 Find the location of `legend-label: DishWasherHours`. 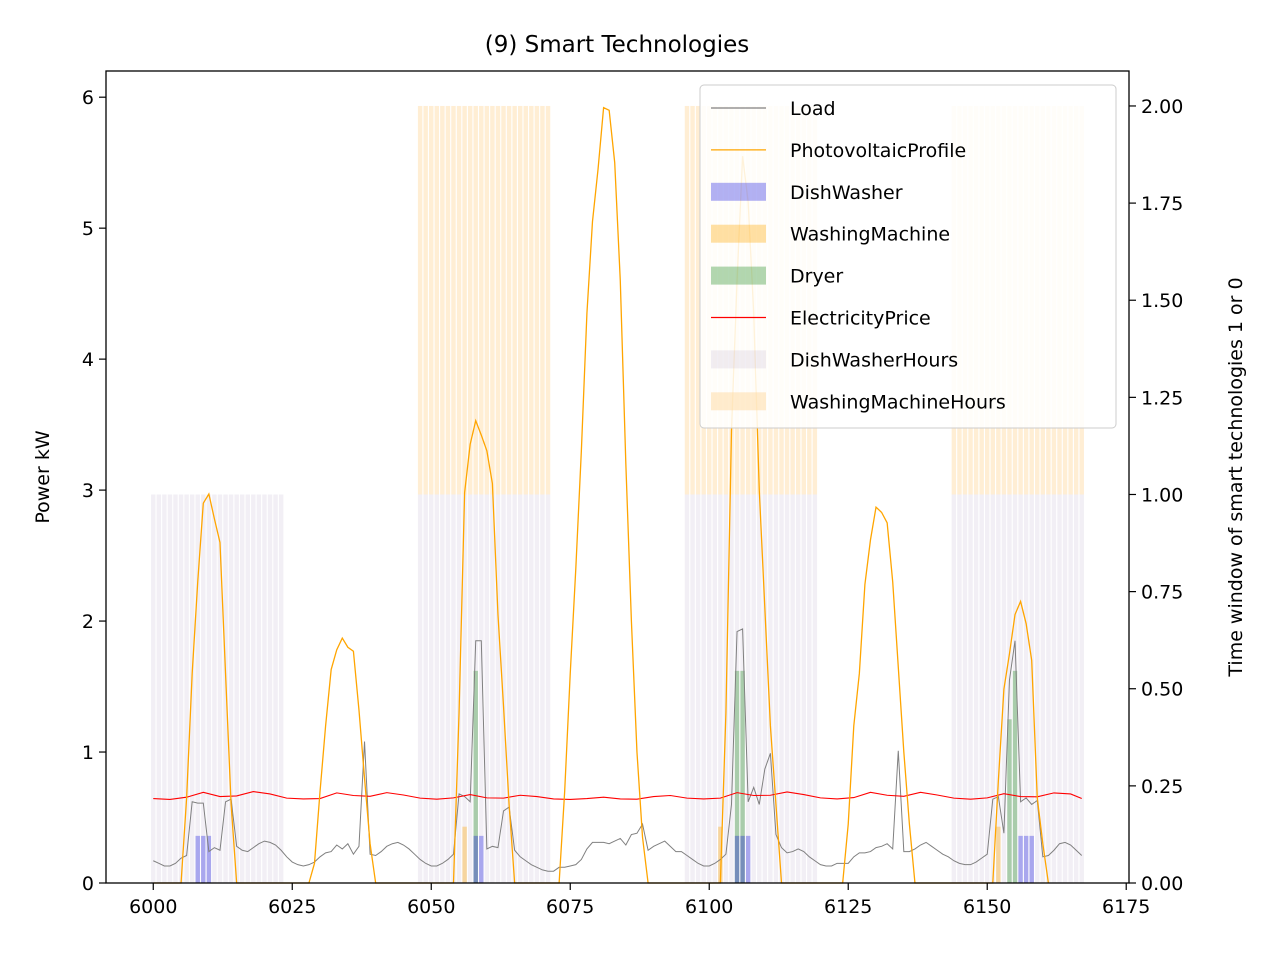

legend-label: DishWasherHours is located at coordinates (874, 360).